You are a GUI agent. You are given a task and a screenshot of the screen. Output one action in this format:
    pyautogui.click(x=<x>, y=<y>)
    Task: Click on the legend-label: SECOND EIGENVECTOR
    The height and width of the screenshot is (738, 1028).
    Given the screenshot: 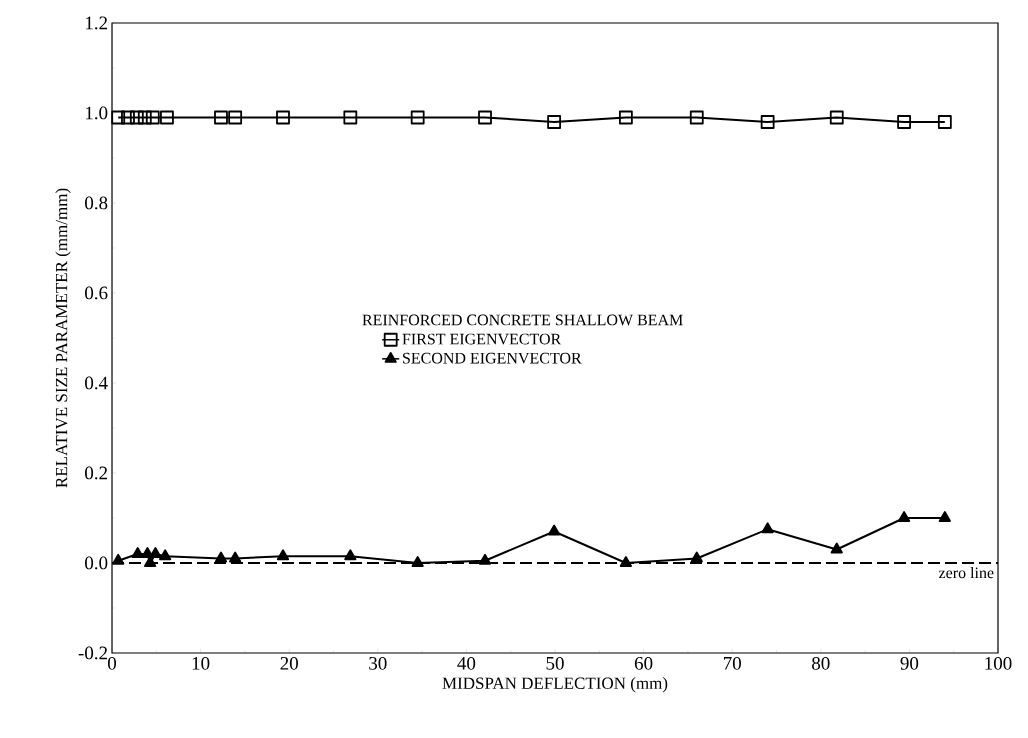 What is the action you would take?
    pyautogui.click(x=492, y=358)
    